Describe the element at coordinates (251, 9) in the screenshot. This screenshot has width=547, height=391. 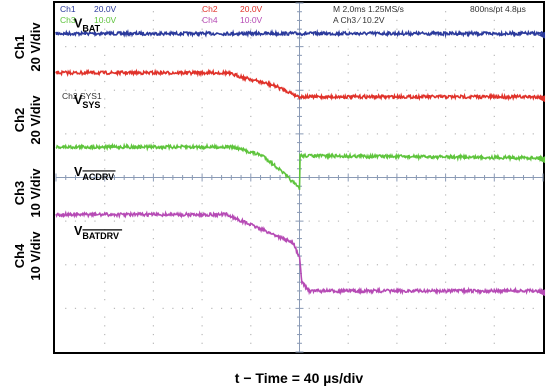
I see `header-ch2-scale: 20.0V` at that location.